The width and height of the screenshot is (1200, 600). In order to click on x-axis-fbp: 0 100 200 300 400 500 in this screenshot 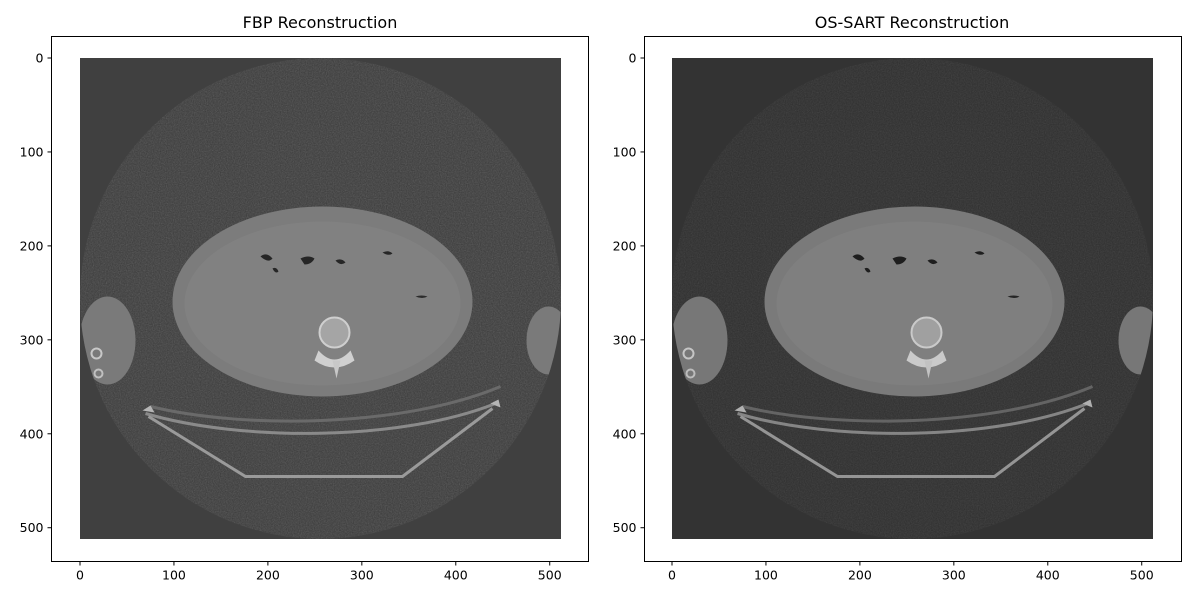, I will do `click(319, 572)`.